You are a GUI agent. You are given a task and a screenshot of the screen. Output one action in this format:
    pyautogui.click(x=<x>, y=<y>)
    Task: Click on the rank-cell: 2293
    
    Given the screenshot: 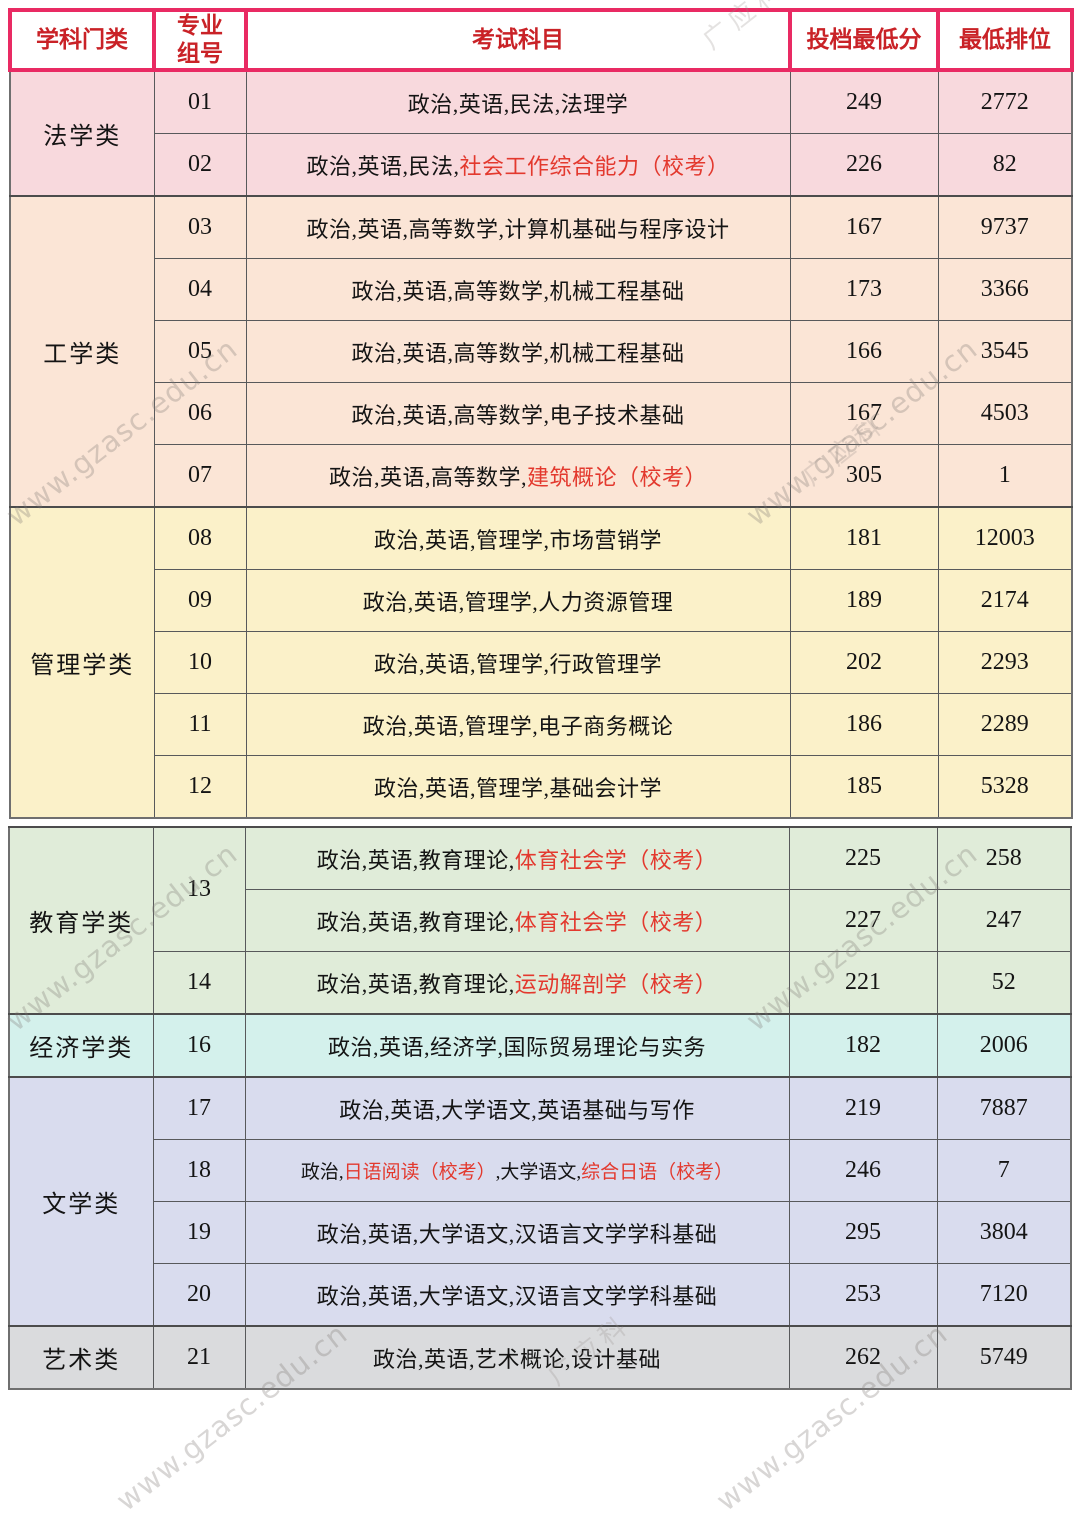 What is the action you would take?
    pyautogui.click(x=1005, y=662)
    